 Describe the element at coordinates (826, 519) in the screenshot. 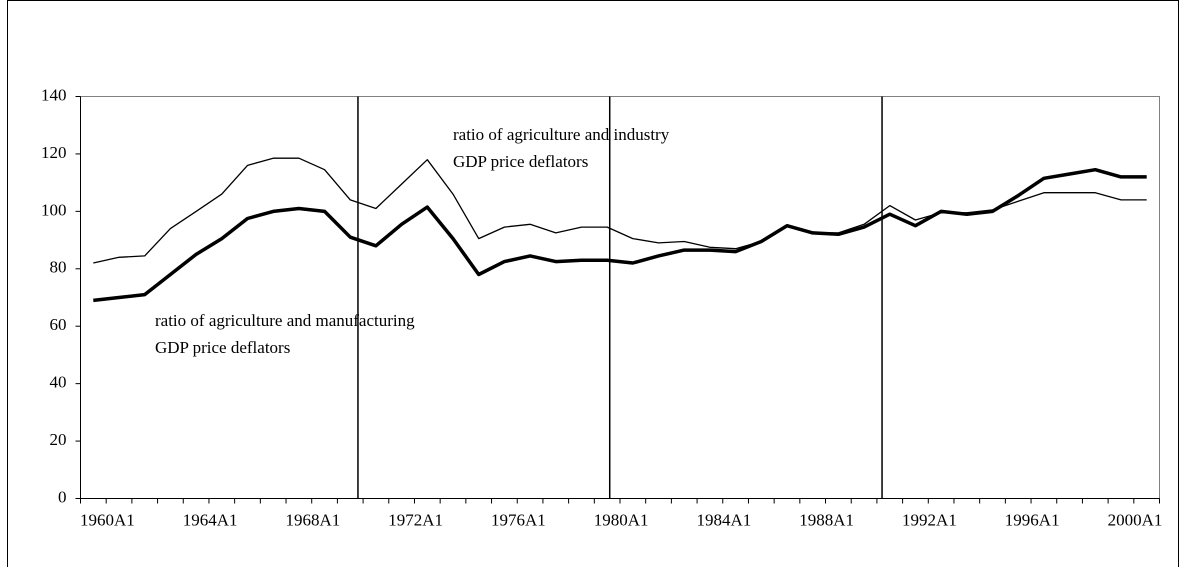

I see `x-tick-label: 1988A1` at that location.